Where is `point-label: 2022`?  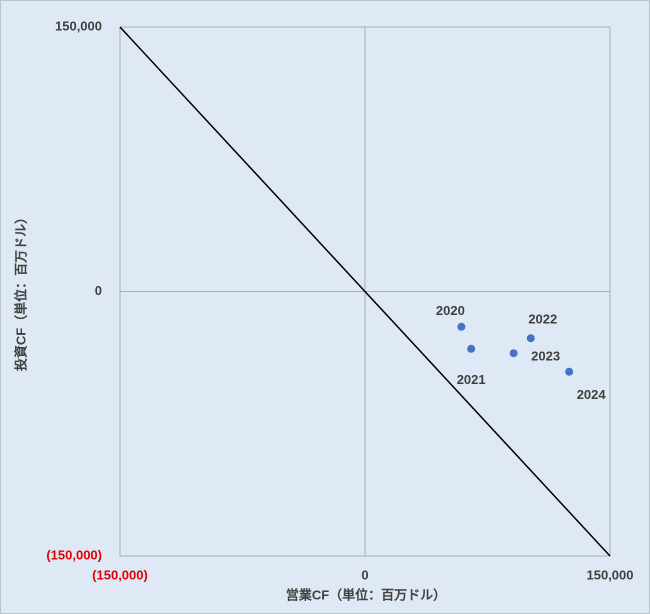
point-label: 2022 is located at coordinates (542, 319).